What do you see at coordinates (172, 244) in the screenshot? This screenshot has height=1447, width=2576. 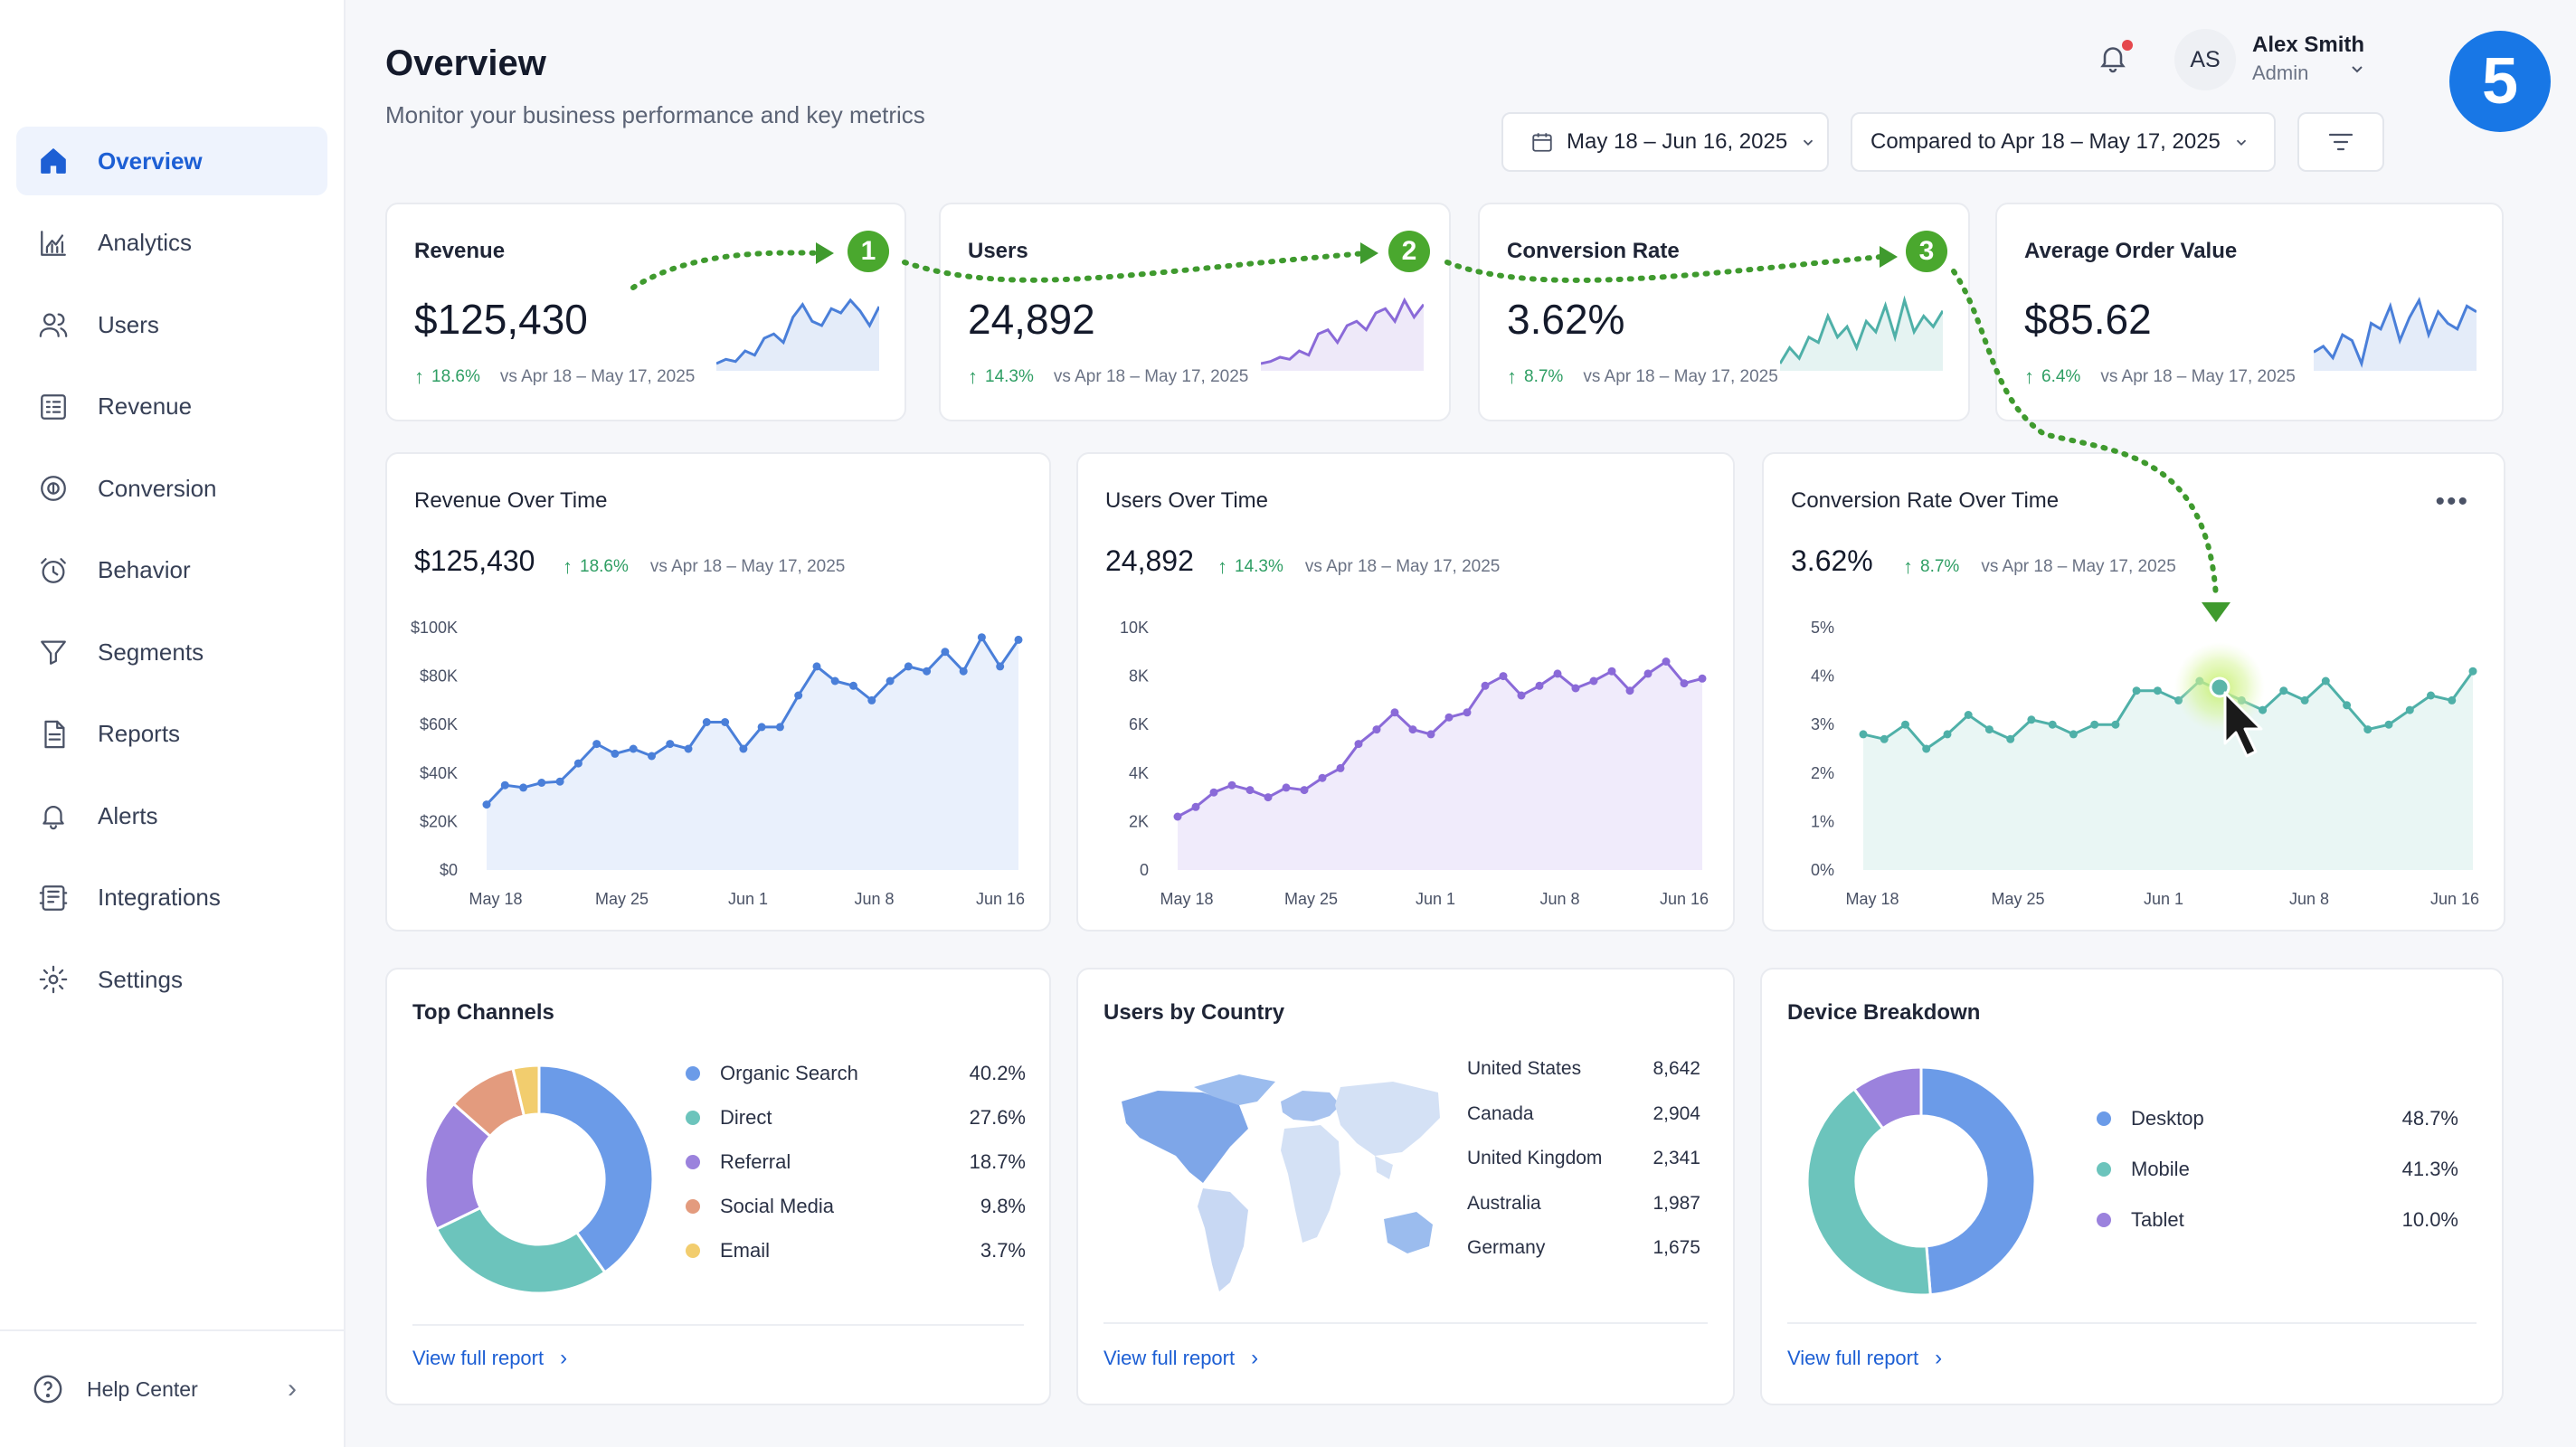 I see `sidebar-item-analytics: Analytics` at bounding box center [172, 244].